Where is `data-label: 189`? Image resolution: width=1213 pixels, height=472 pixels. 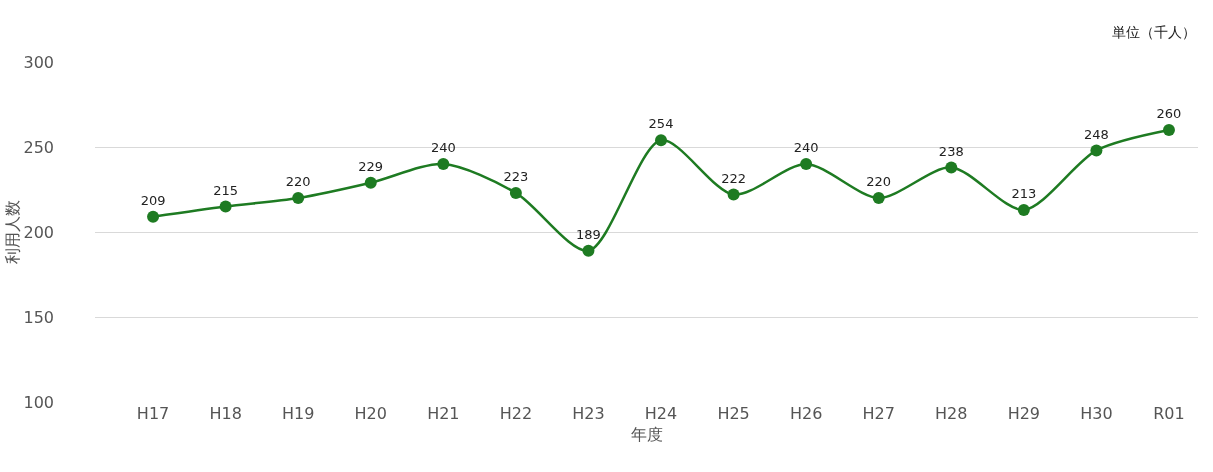
data-label: 189 is located at coordinates (588, 234).